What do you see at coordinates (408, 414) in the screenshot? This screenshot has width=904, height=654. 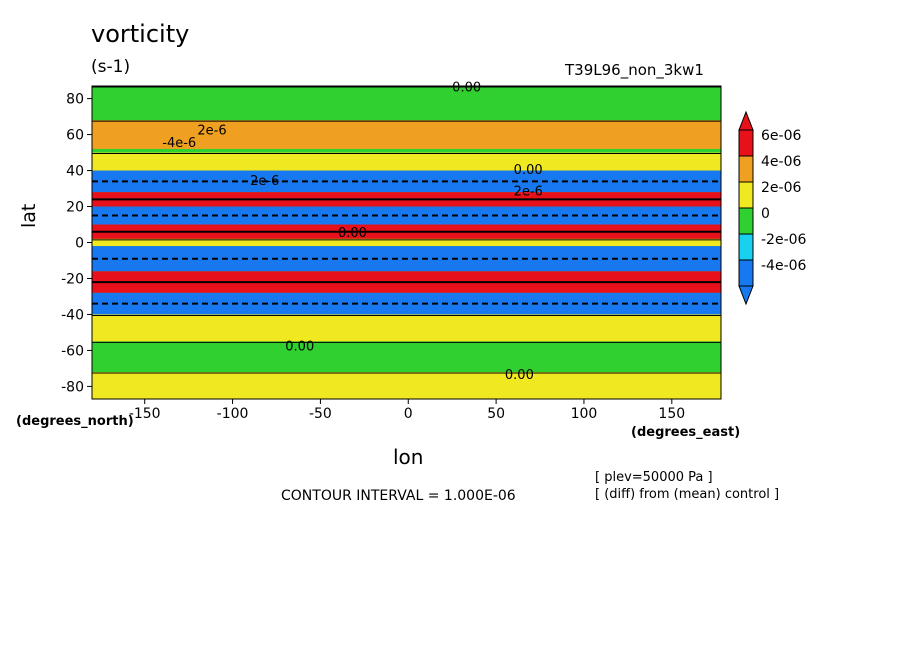 I see `x-tick-label: 0` at bounding box center [408, 414].